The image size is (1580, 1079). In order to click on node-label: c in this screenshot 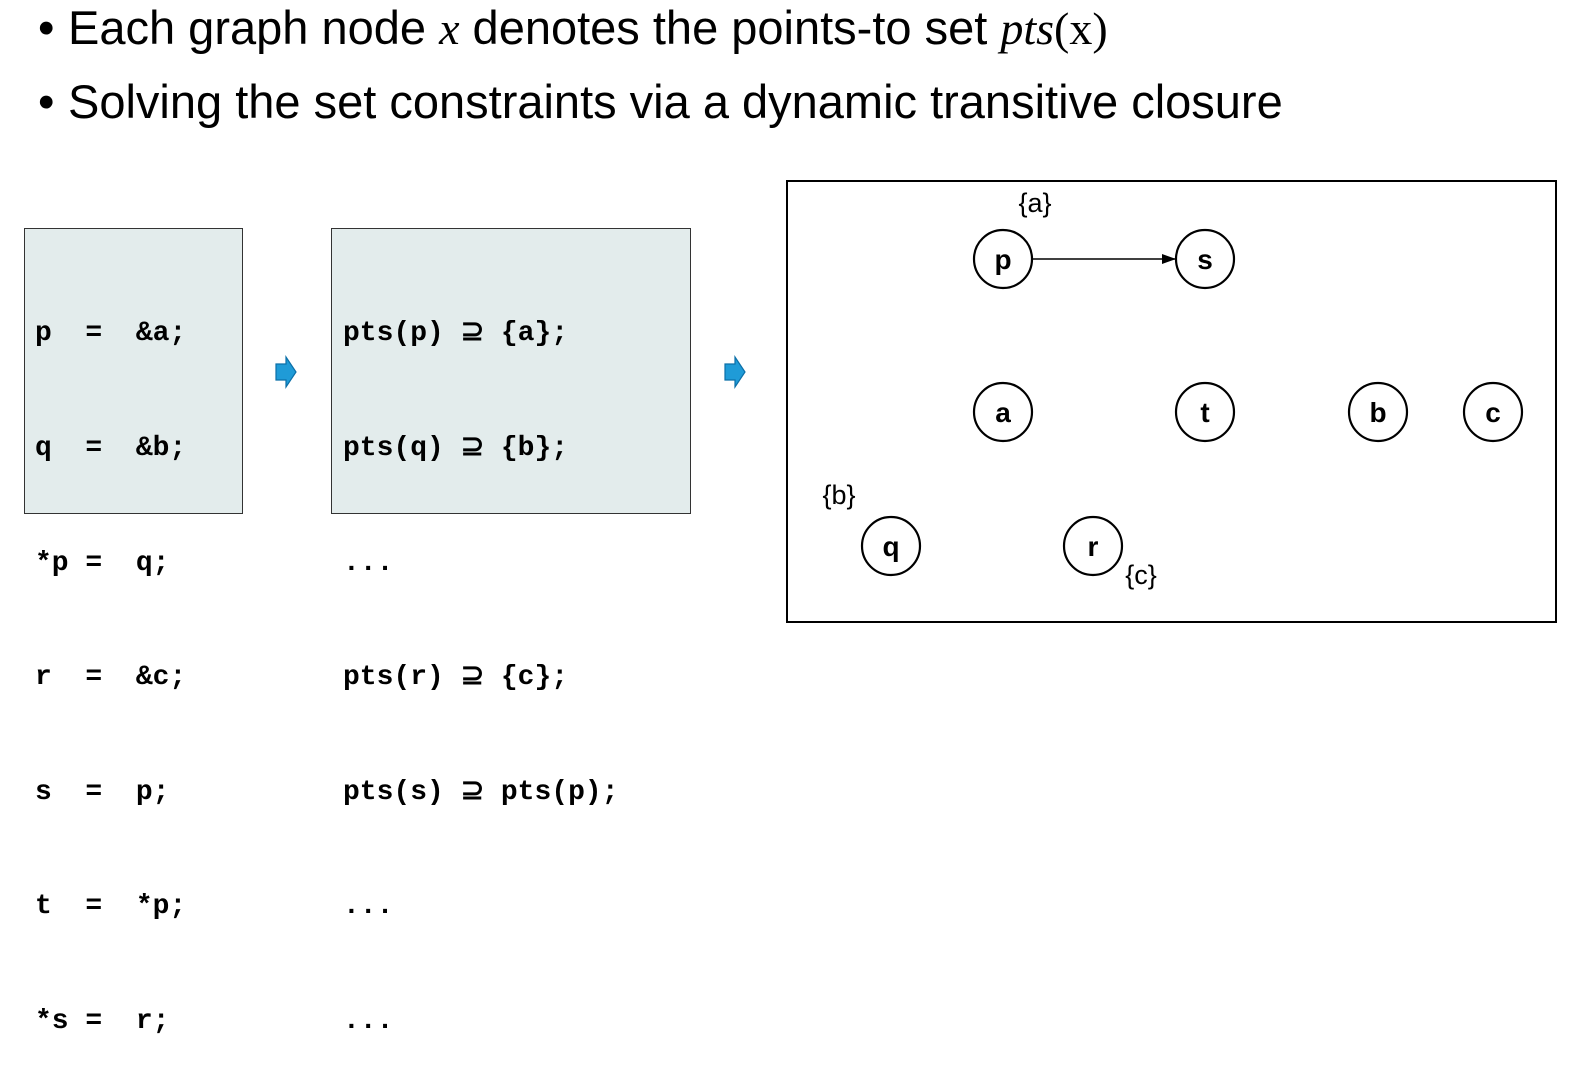, I will do `click(1493, 412)`.